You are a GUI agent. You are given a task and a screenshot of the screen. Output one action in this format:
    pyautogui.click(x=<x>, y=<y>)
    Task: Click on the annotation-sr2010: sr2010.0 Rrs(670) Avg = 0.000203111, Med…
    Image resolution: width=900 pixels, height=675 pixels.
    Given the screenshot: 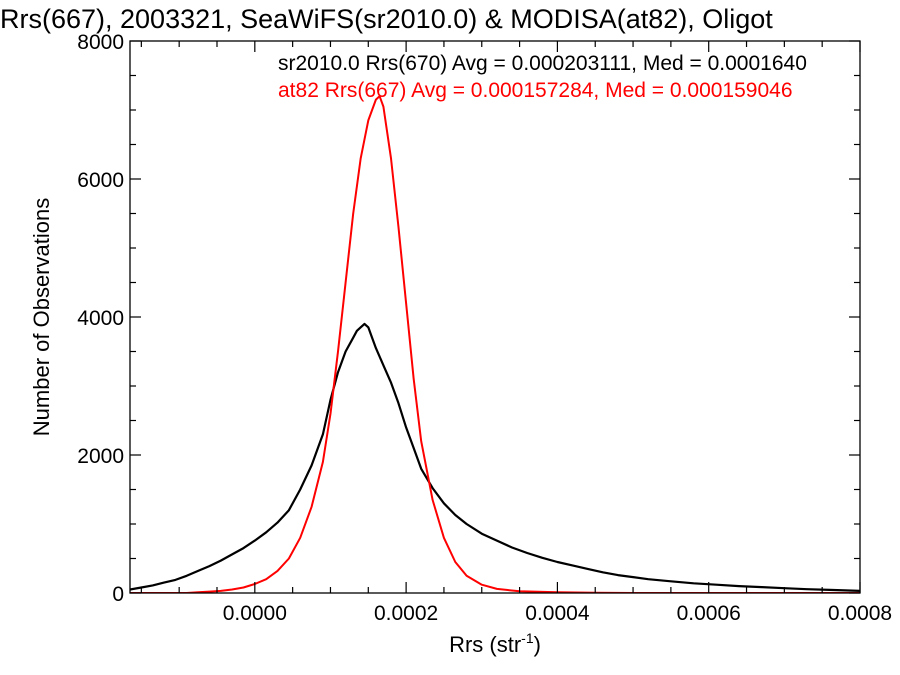 What is the action you would take?
    pyautogui.click(x=542, y=63)
    